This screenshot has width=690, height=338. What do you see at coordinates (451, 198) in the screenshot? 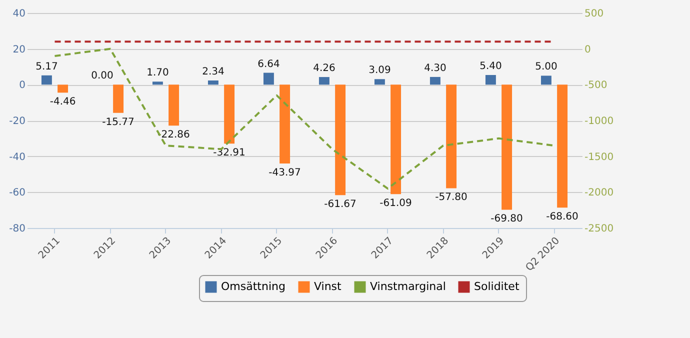
I see `data-label: -57.80` at bounding box center [451, 198].